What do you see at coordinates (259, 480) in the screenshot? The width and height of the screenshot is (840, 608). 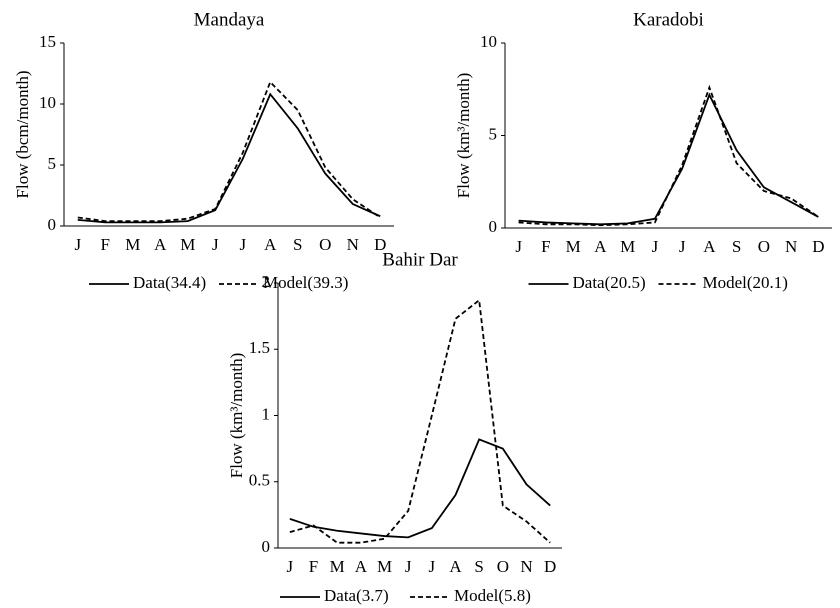 I see `y-tick-label: 0.5` at bounding box center [259, 480].